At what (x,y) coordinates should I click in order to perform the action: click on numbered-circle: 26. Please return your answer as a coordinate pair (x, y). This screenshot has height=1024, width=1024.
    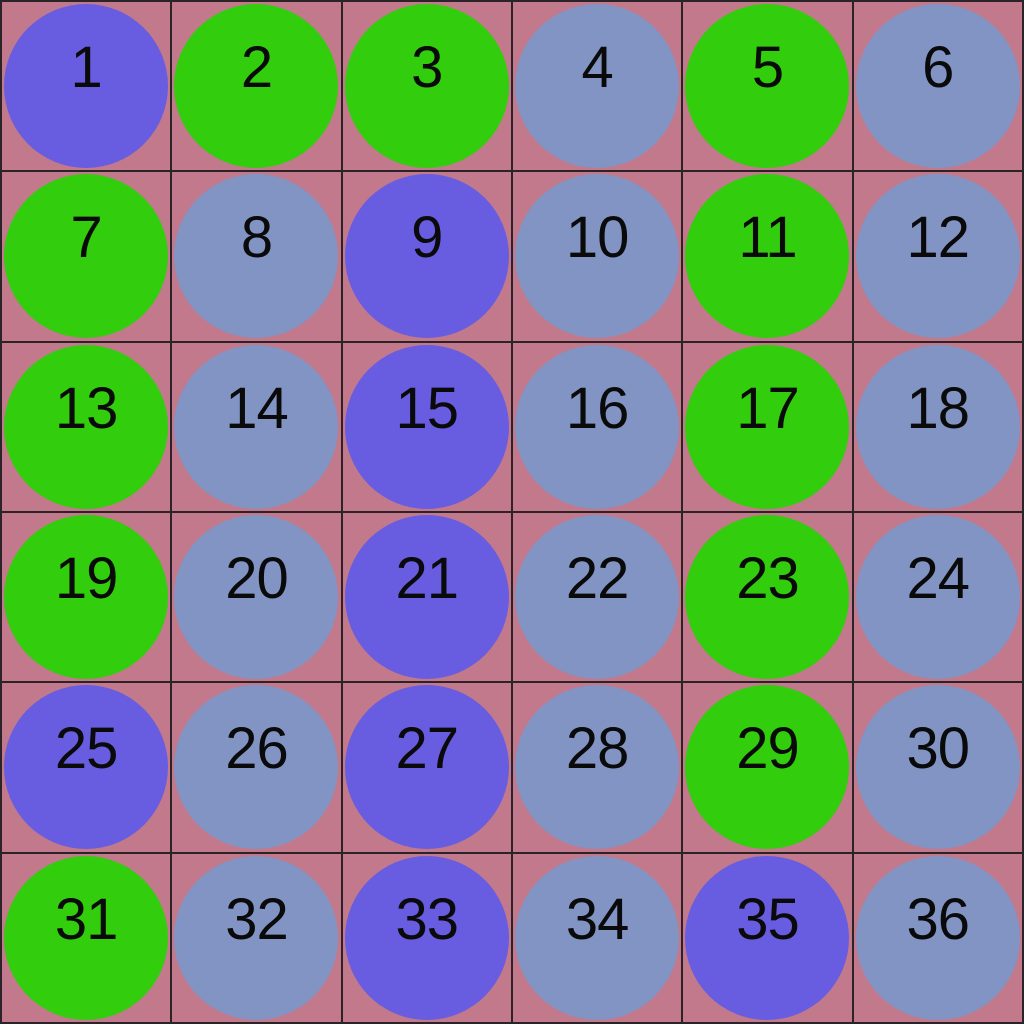
    Looking at the image, I should click on (256, 767).